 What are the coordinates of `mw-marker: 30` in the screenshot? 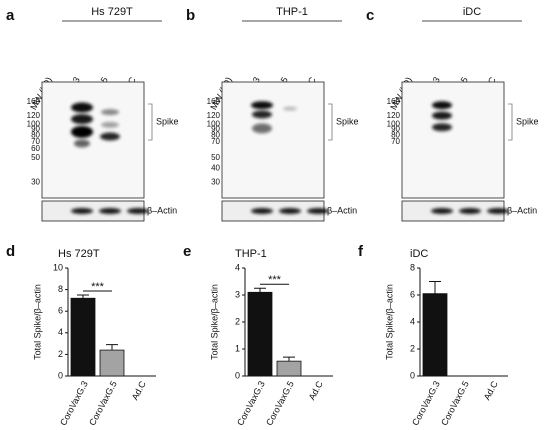 It's located at (215, 181).